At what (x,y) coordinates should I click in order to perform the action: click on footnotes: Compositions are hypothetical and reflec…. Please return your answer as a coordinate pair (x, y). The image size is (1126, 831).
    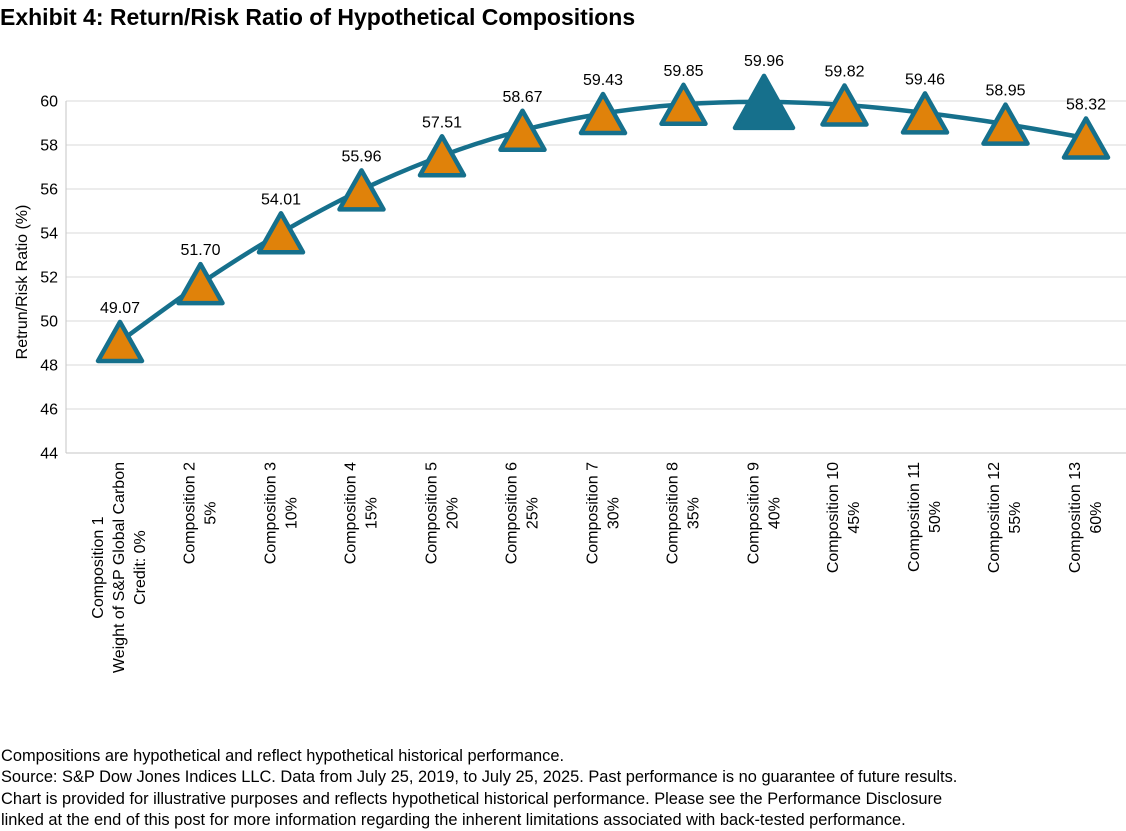
    Looking at the image, I should click on (479, 788).